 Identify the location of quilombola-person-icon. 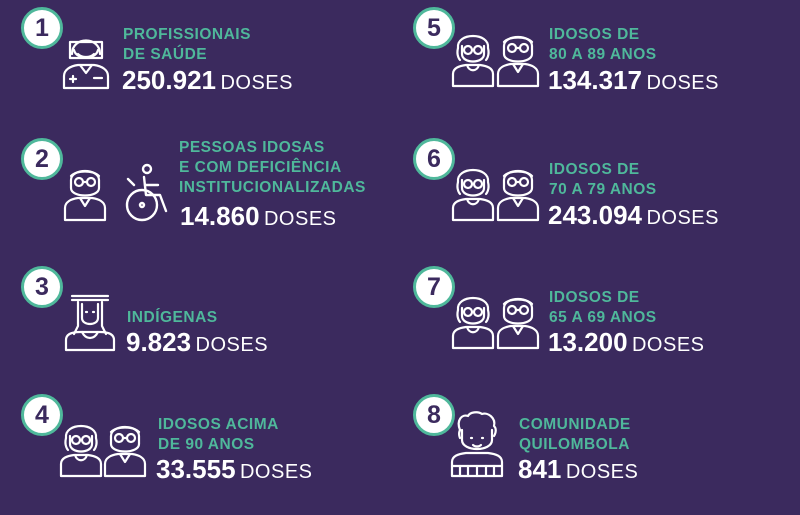
(477, 444).